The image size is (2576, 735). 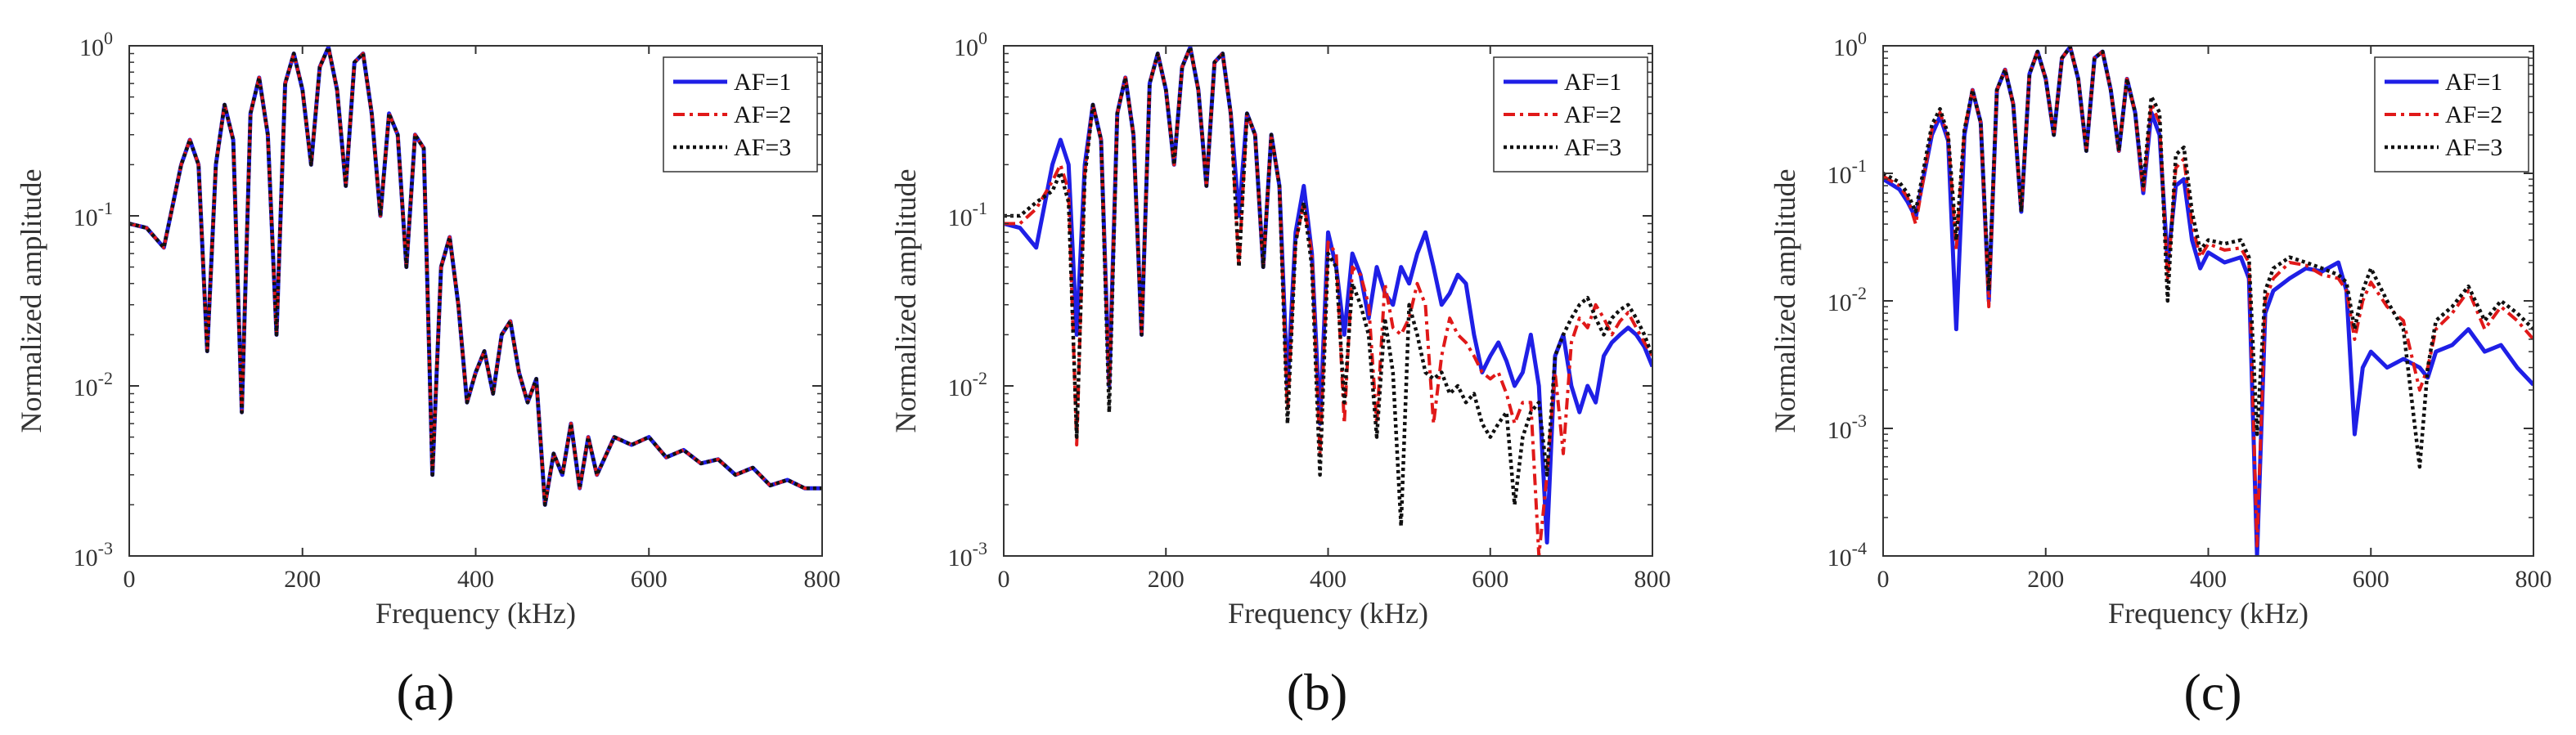 I want to click on panel-label: (a), so click(x=425, y=692).